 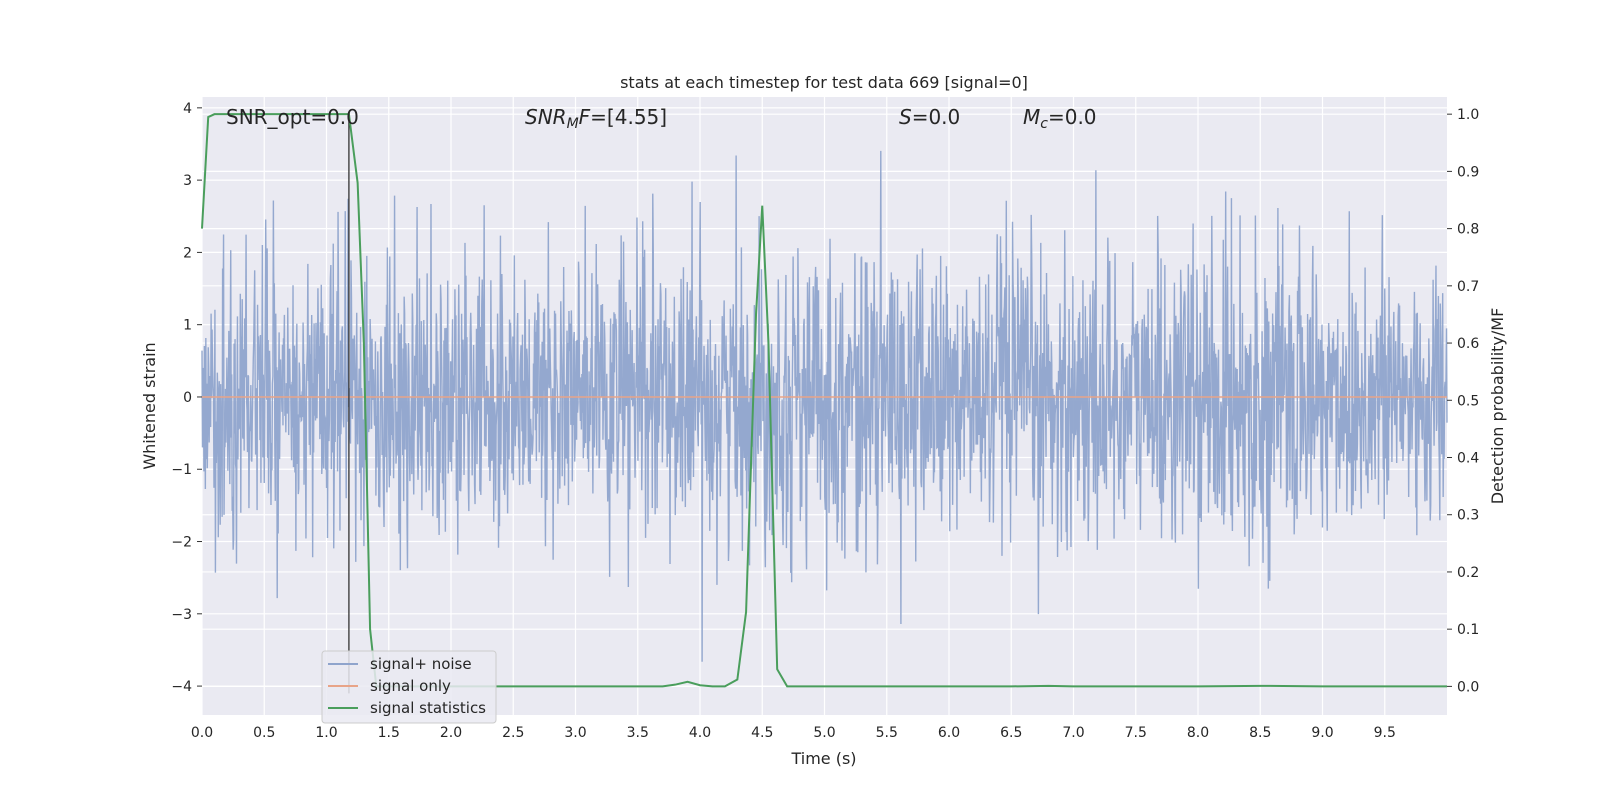 What do you see at coordinates (1468, 630) in the screenshot?
I see `y2-tick-label: 0.1` at bounding box center [1468, 630].